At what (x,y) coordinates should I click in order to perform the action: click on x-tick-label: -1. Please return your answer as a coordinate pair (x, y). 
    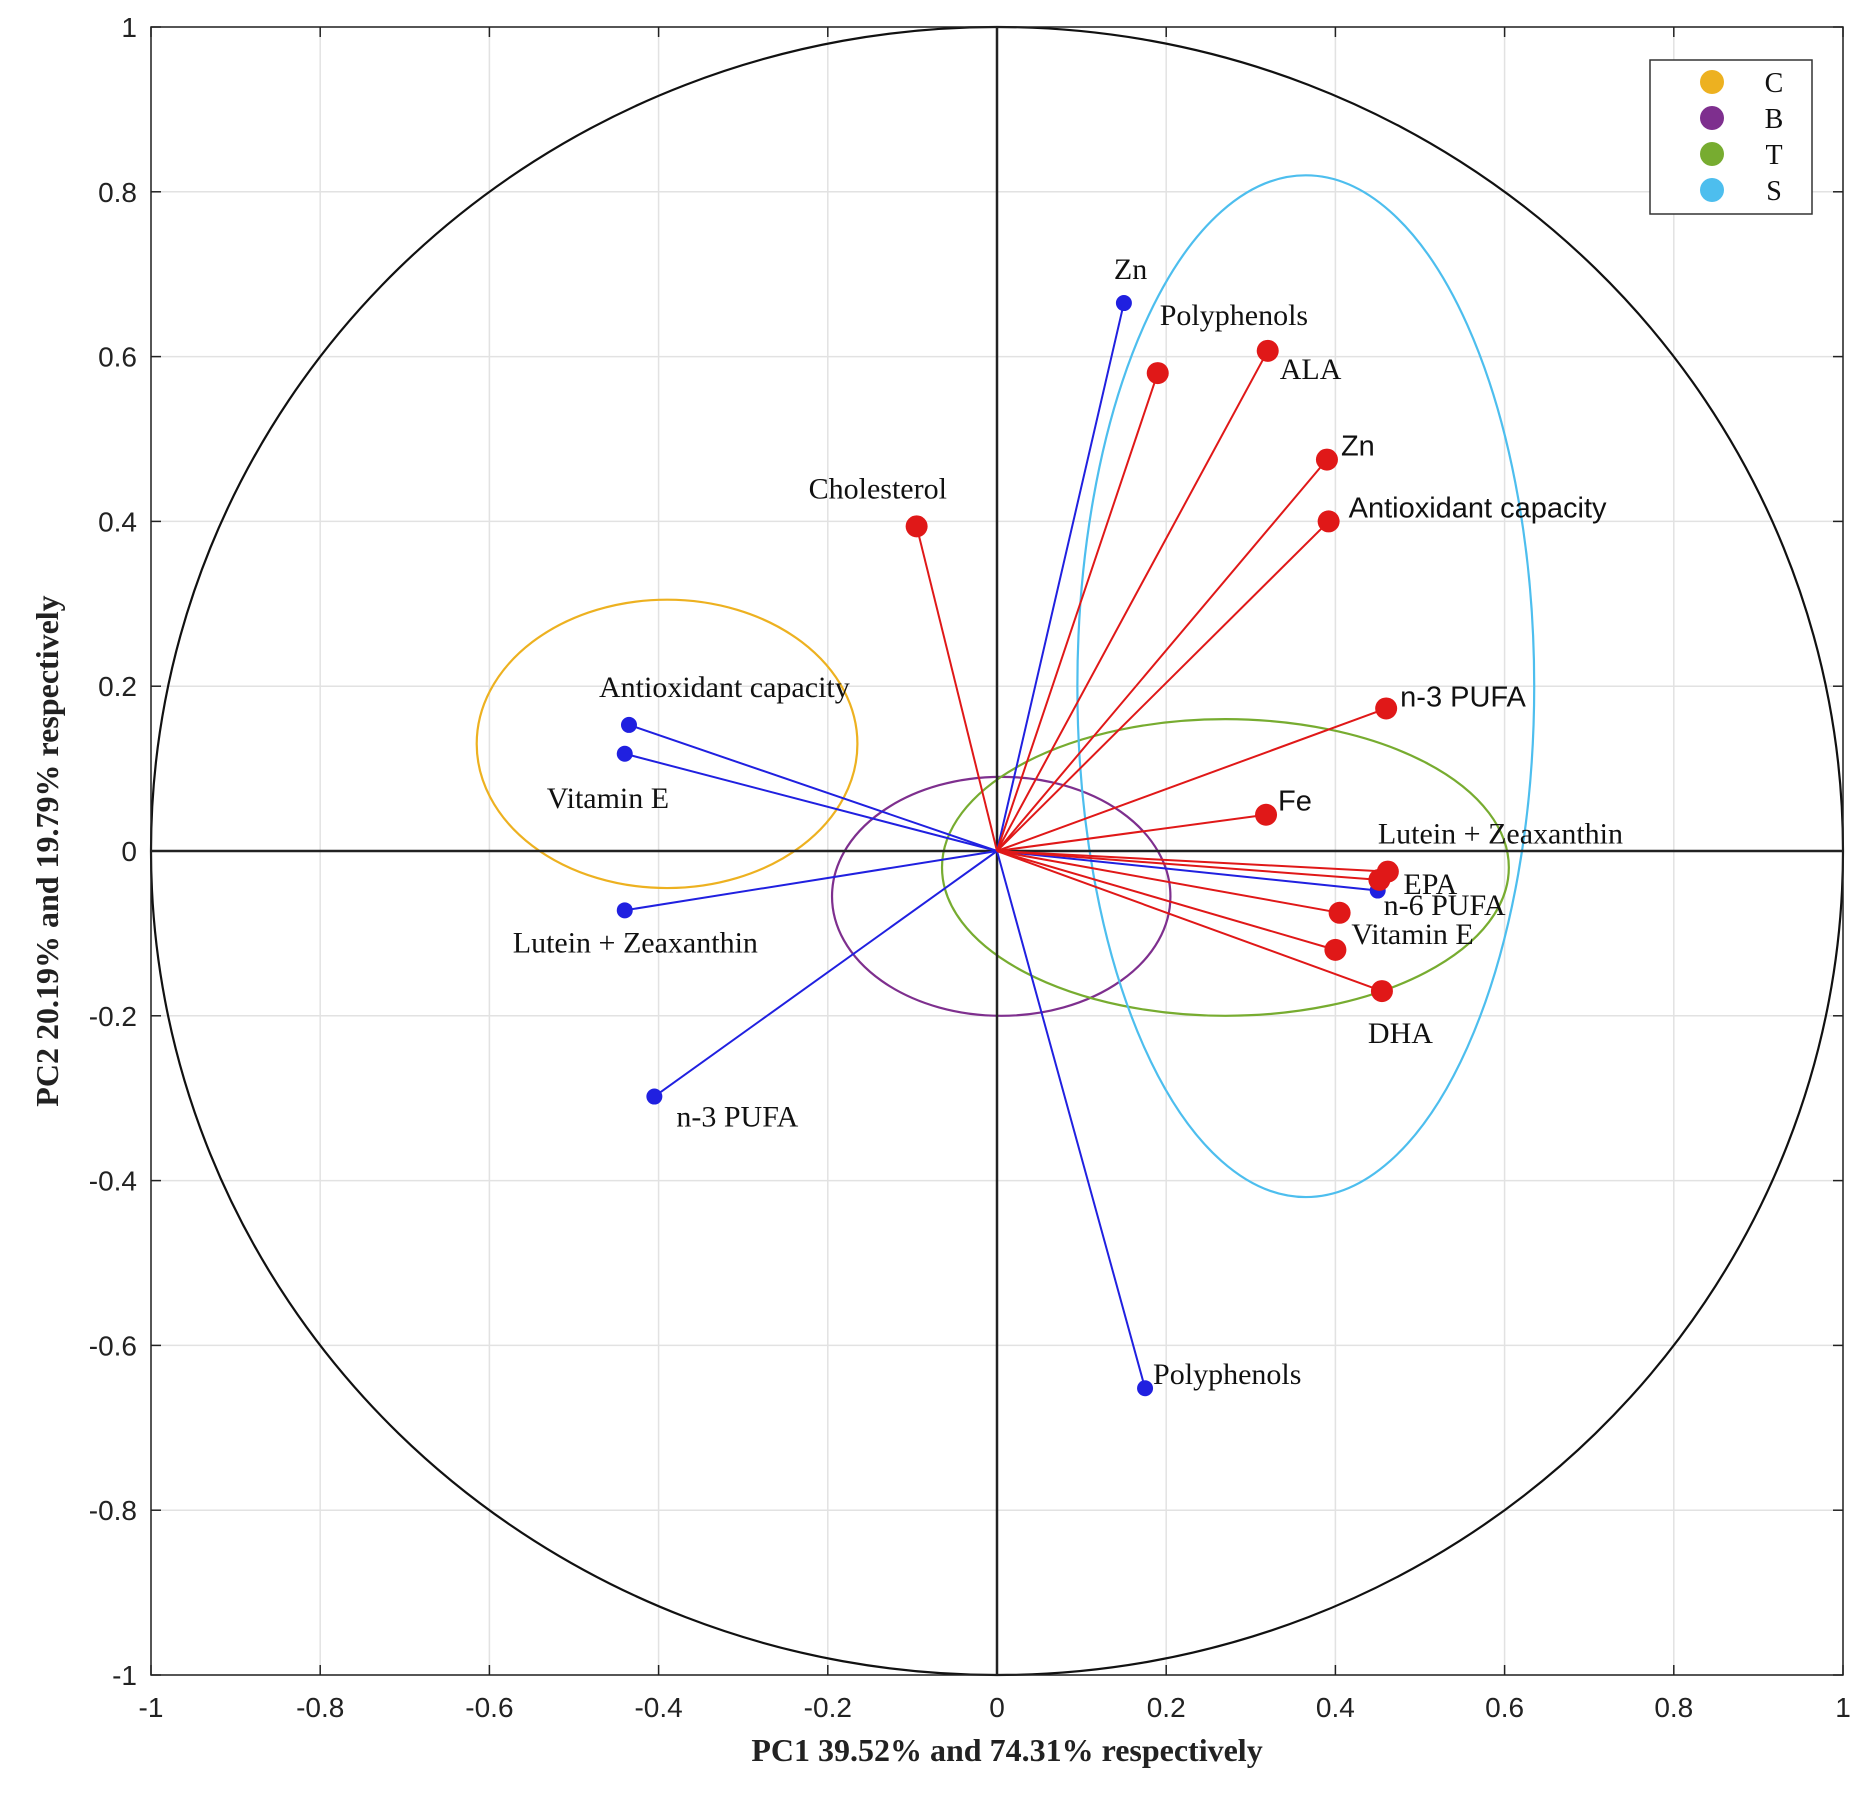
    Looking at the image, I should click on (151, 1707).